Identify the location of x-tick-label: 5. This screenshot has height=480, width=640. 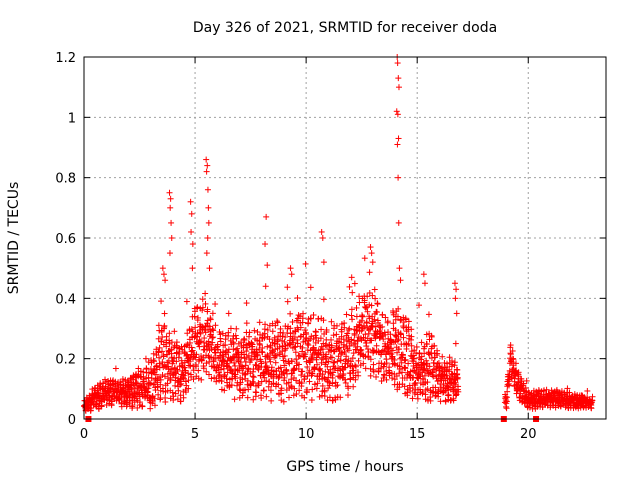
(195, 434).